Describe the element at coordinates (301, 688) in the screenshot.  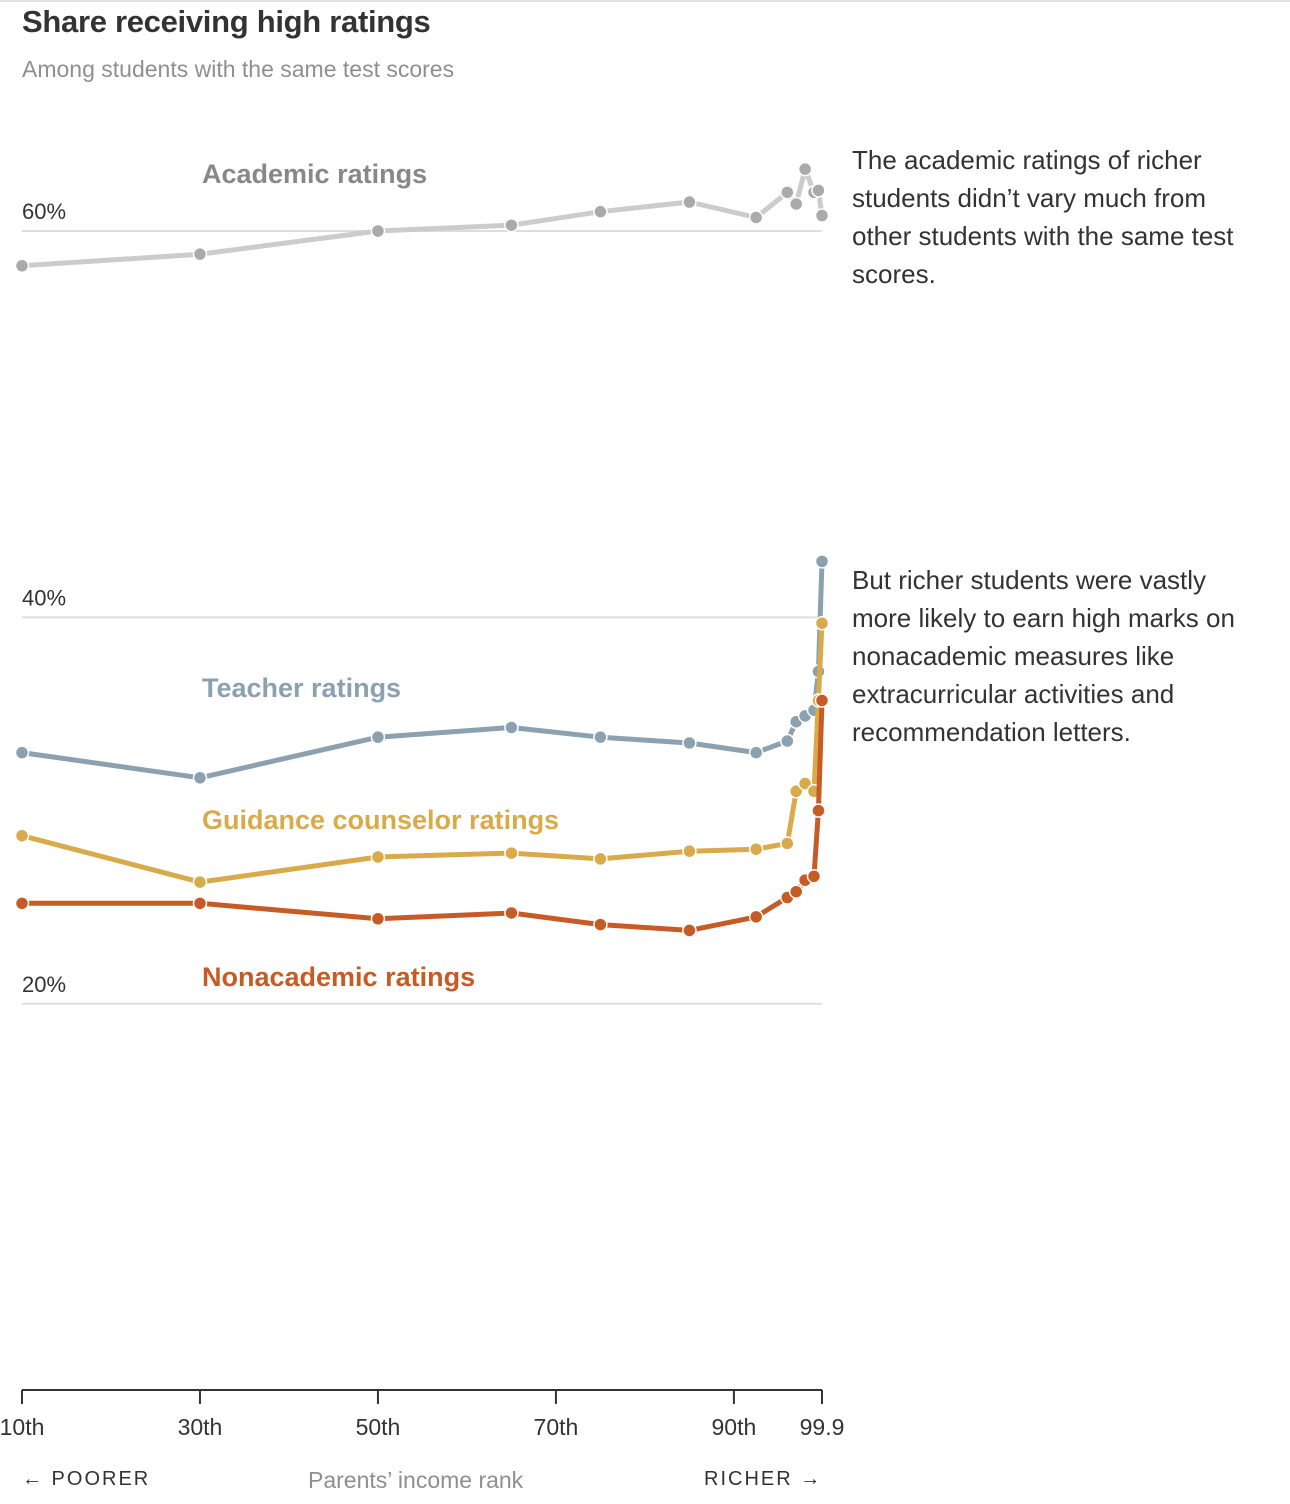
I see `series-label: Teacher ratings` at that location.